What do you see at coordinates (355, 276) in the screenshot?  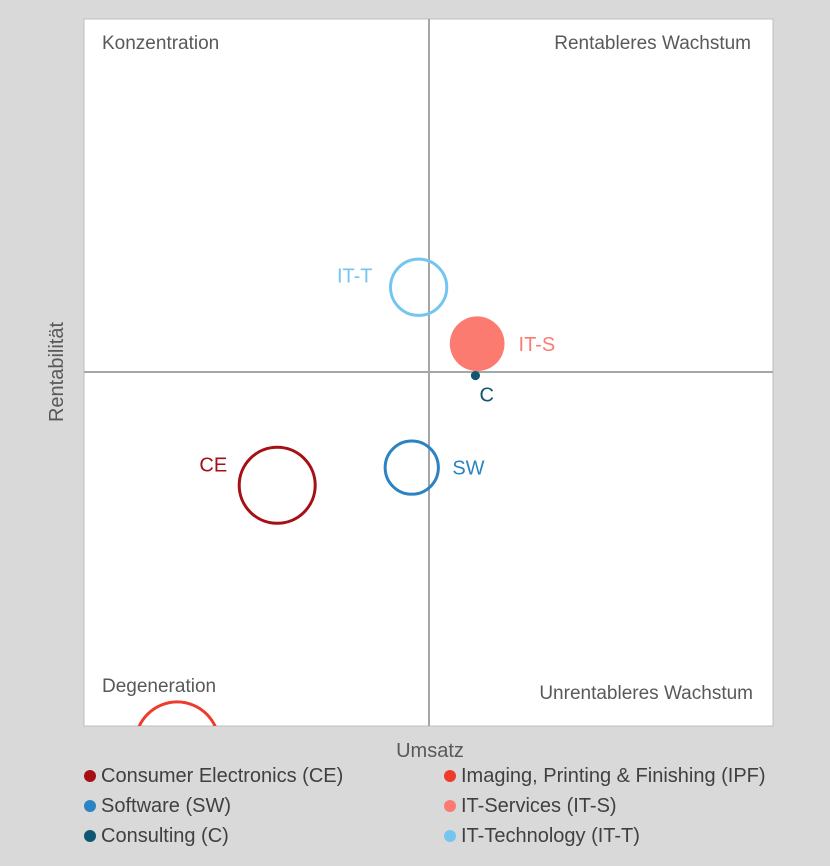 I see `bubble-label-it-t: IT-T` at bounding box center [355, 276].